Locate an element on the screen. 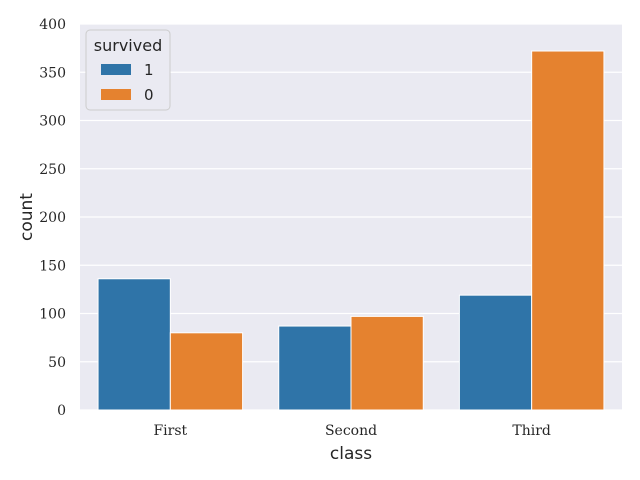 This screenshot has width=640, height=480. y-tick-label: 250 is located at coordinates (52, 170).